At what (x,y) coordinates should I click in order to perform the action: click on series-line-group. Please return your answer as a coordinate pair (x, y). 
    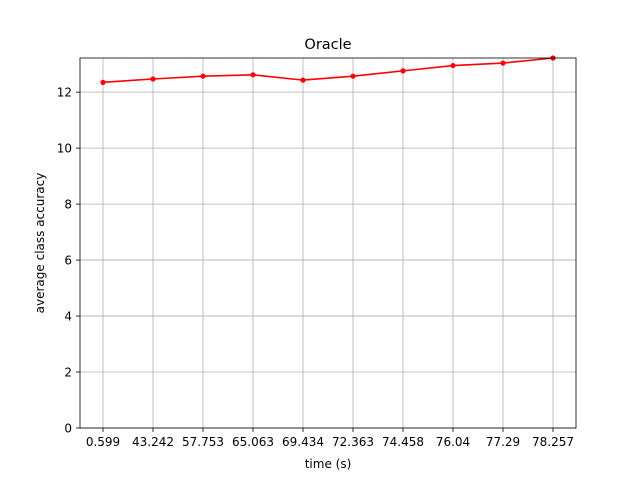
    Looking at the image, I should click on (328, 70).